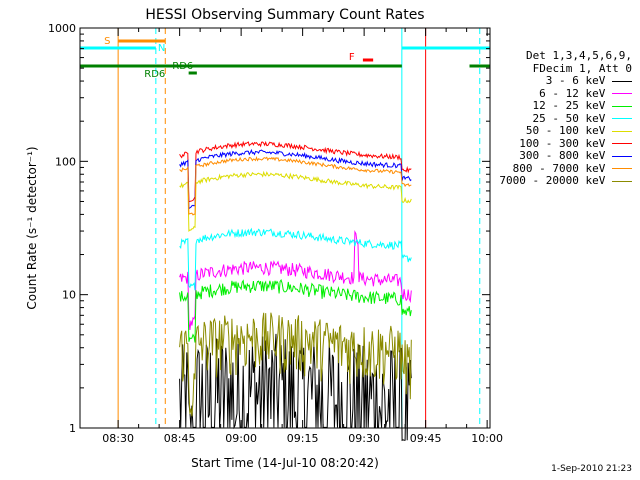 The image size is (640, 480). I want to click on legend-entry: 25 - 50 keV, so click(552, 118).